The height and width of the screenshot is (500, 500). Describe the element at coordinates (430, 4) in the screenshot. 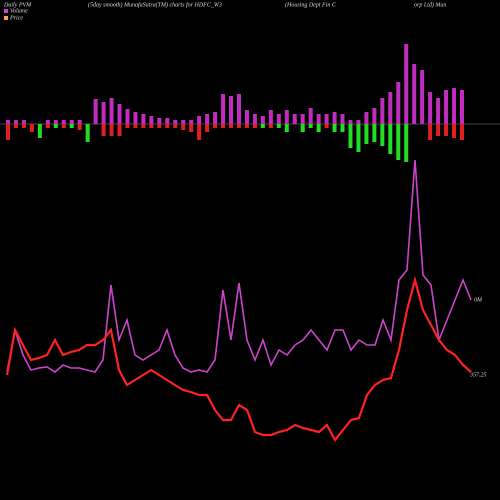

I see `company-name: orp Ltd) Mun` at that location.